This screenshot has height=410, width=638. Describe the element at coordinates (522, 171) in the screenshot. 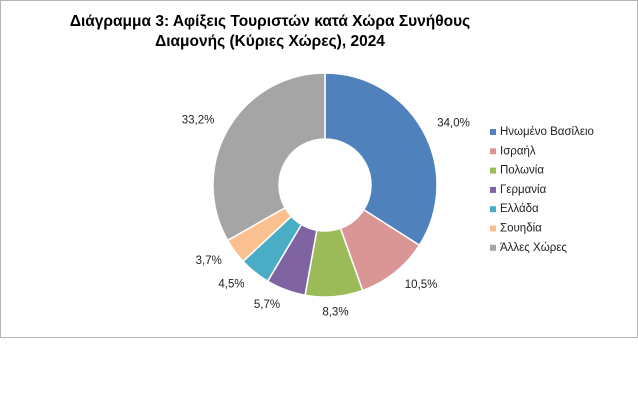

I see `legend-label: Πολωνία` at that location.